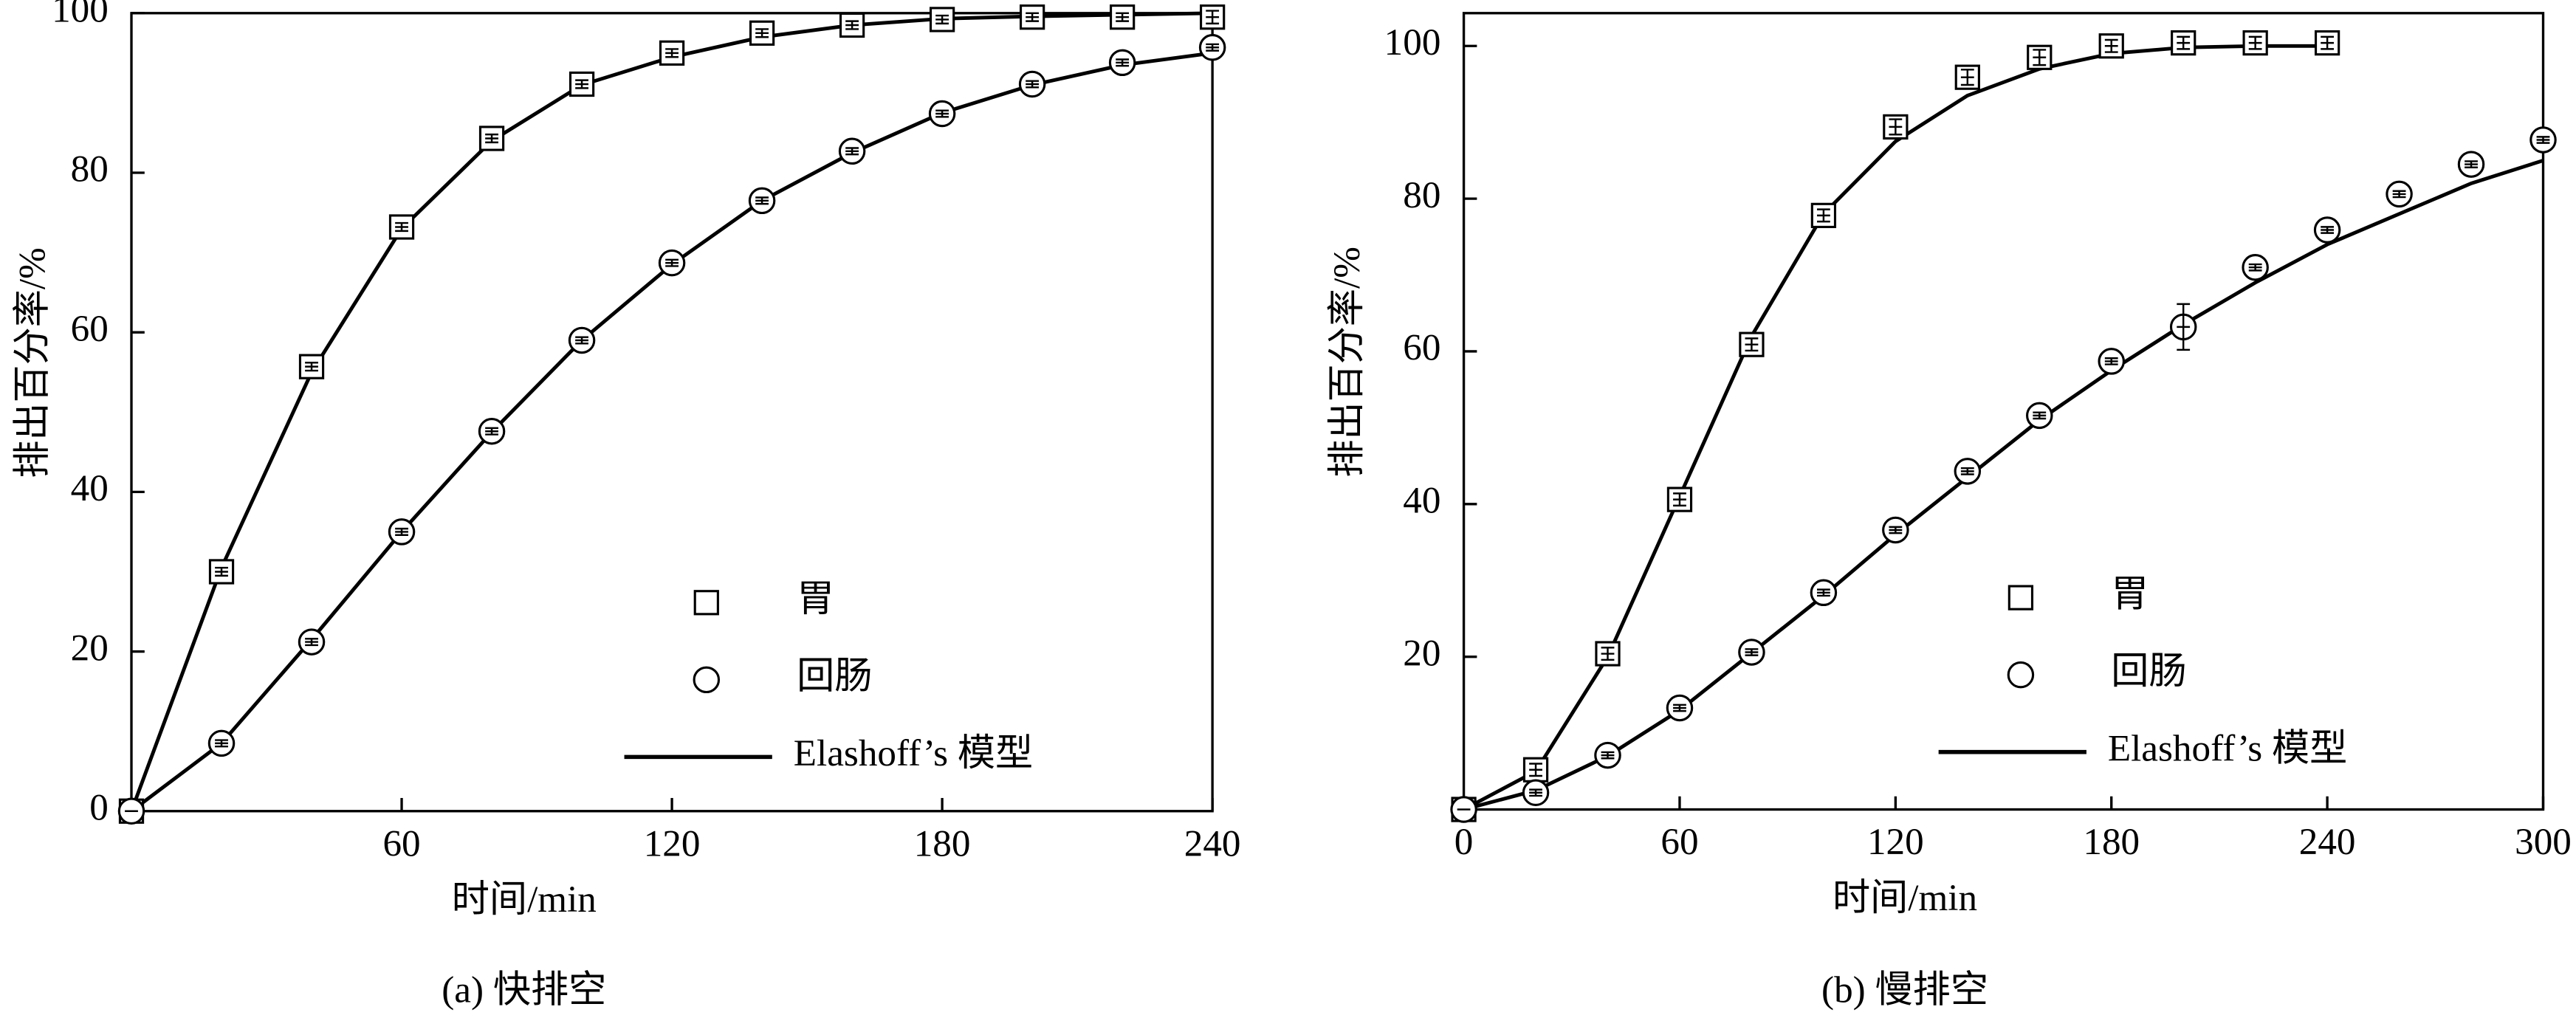 This screenshot has height=1018, width=2576. Describe the element at coordinates (1904, 990) in the screenshot. I see `chart-caption: (b) 慢排空` at that location.